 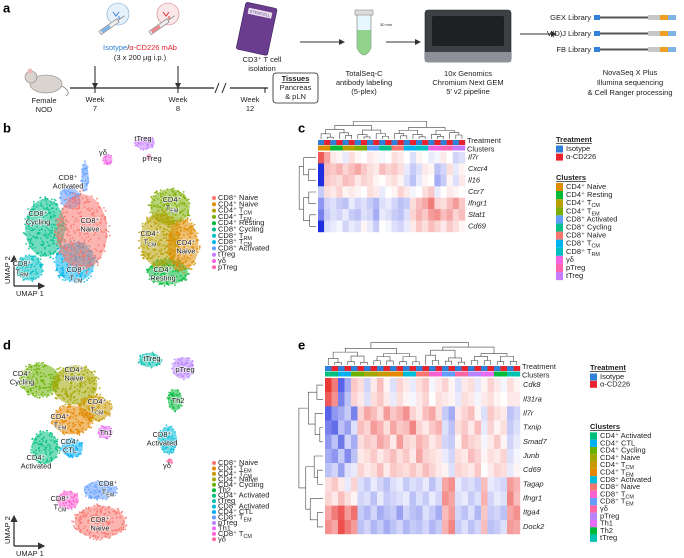 What do you see at coordinates (351, 148) in the screenshot?
I see `cluster-cell` at bounding box center [351, 148].